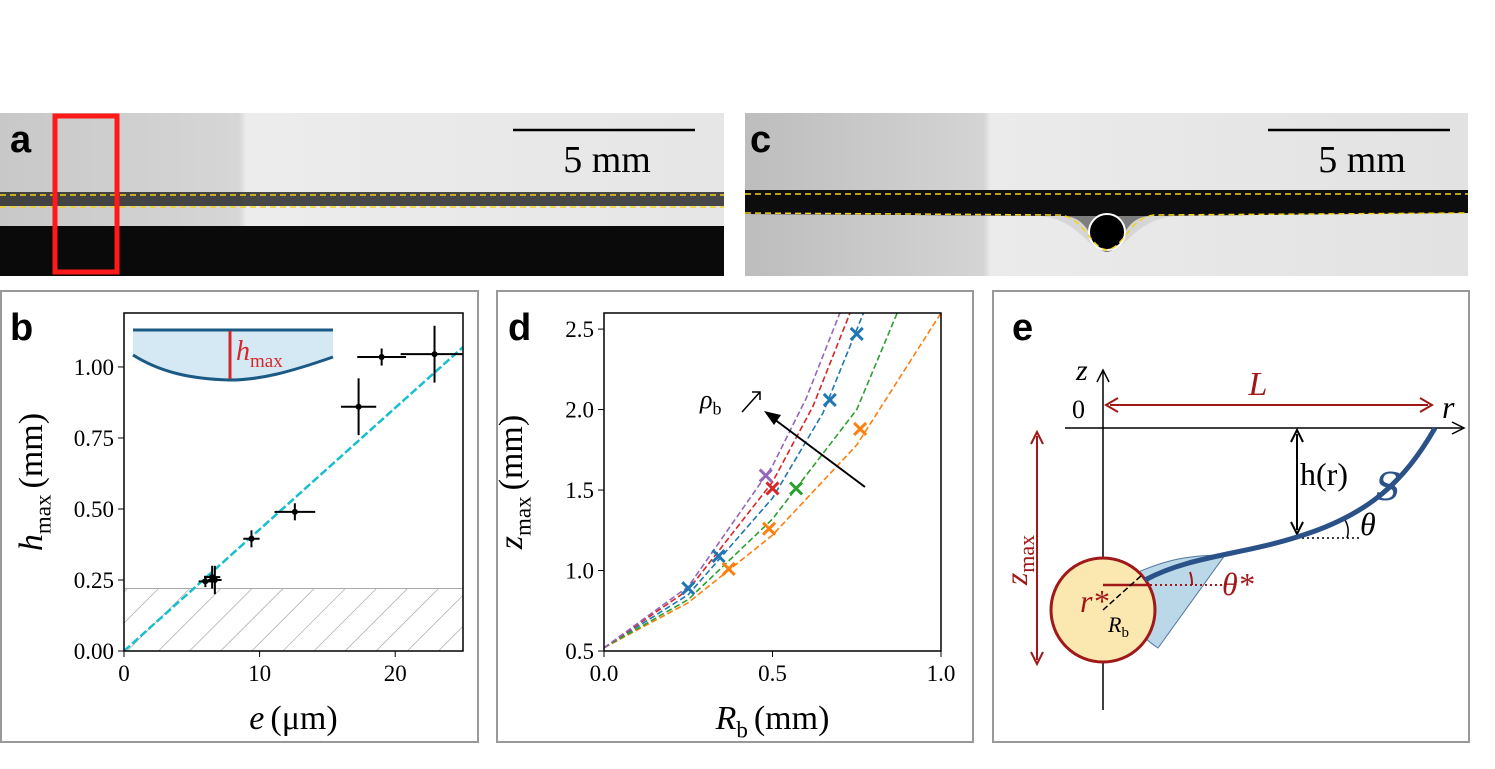 The image size is (1495, 769). Describe the element at coordinates (1368, 524) in the screenshot. I see `label-theta: θ` at that location.